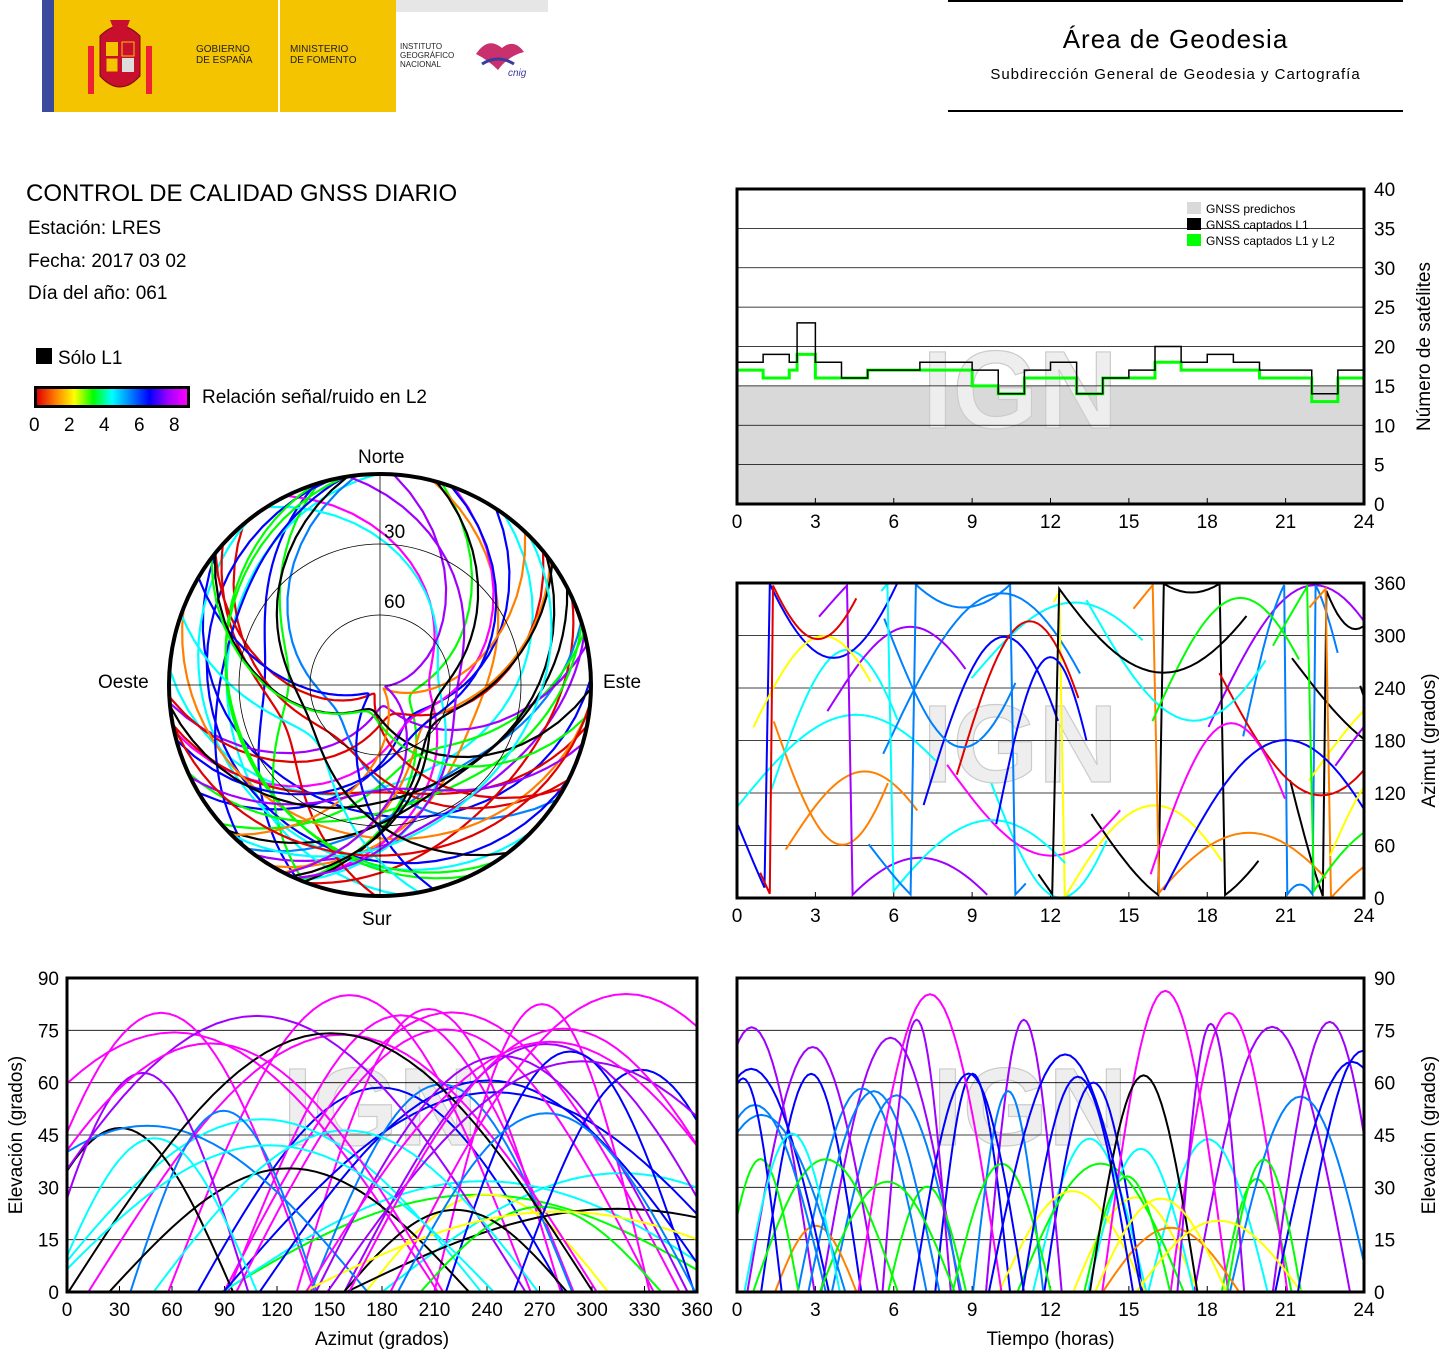 The width and height of the screenshot is (1445, 1350). What do you see at coordinates (435, 1310) in the screenshot?
I see `x-tick-label: 210` at bounding box center [435, 1310].